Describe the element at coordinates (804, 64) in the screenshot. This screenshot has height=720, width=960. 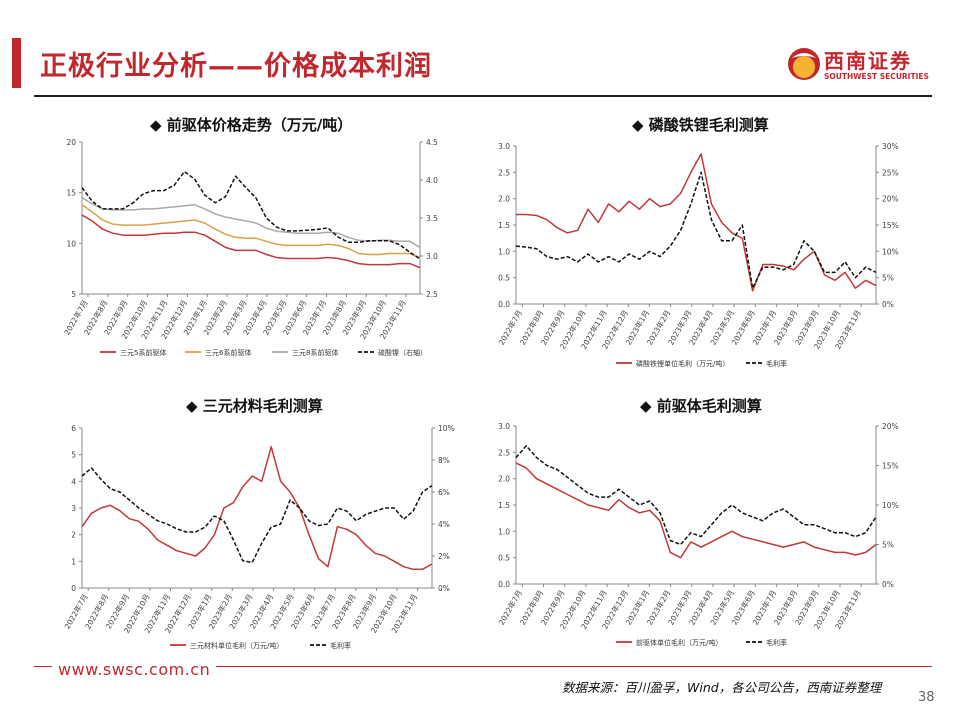
I see `logo-emblem-icon` at that location.